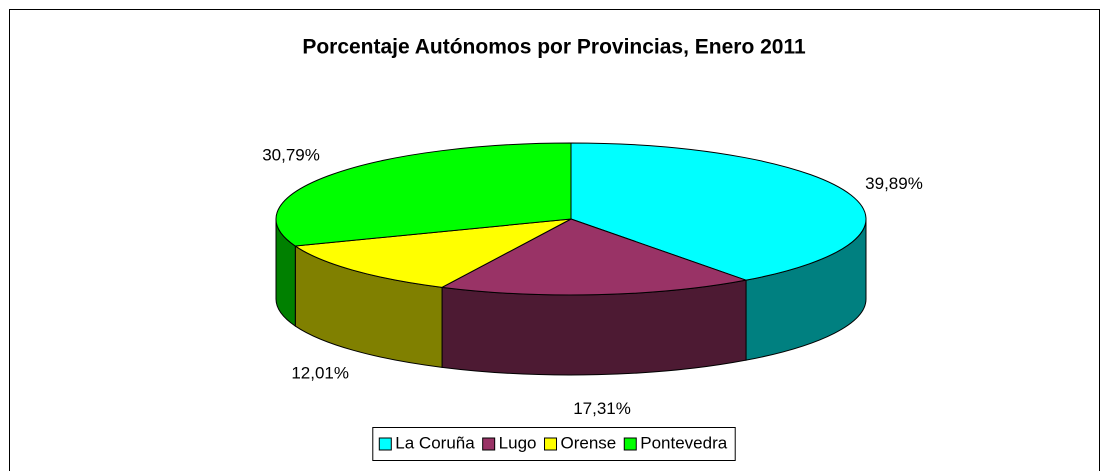 The width and height of the screenshot is (1109, 471). Describe the element at coordinates (894, 183) in the screenshot. I see `data-label: 39,89%` at that location.